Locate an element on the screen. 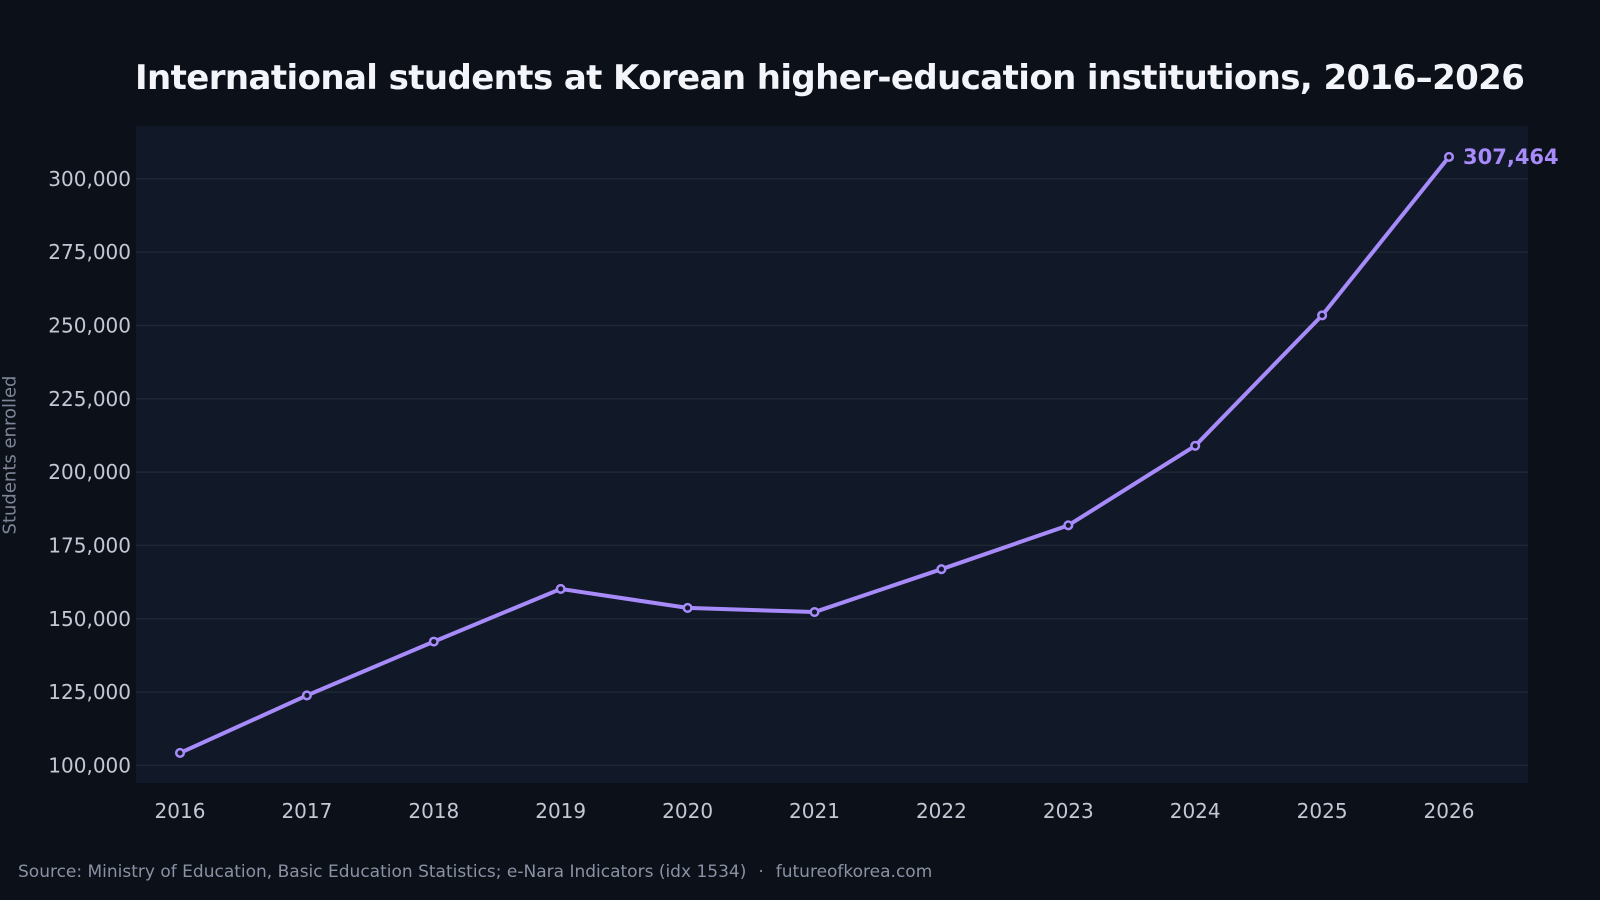 The image size is (1600, 900). x-tick-label: 2016 is located at coordinates (180, 811).